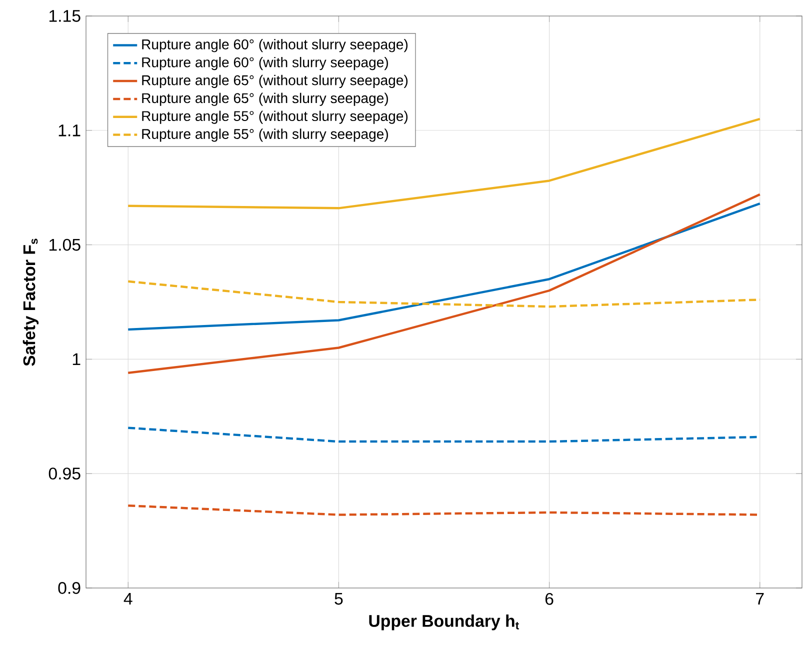 The width and height of the screenshot is (804, 647). I want to click on y-tick-label: 1.05, so click(64, 244).